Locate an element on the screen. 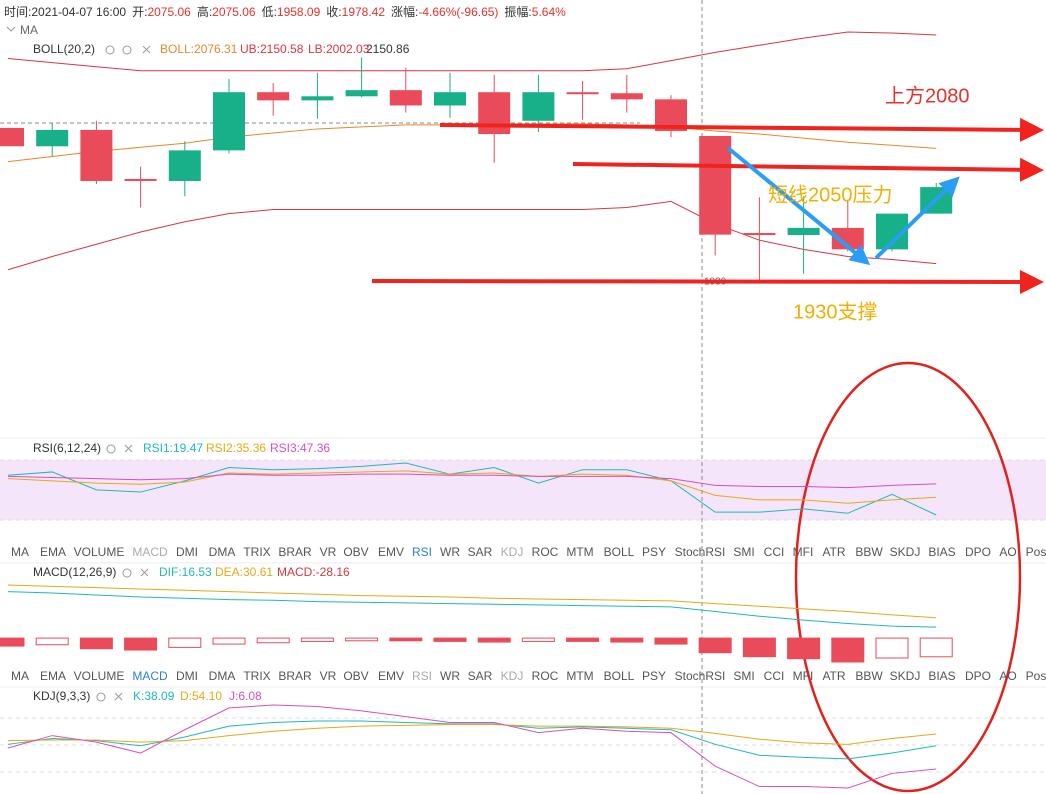 This screenshot has height=794, width=1046. header-value: 1958.09 is located at coordinates (299, 12).